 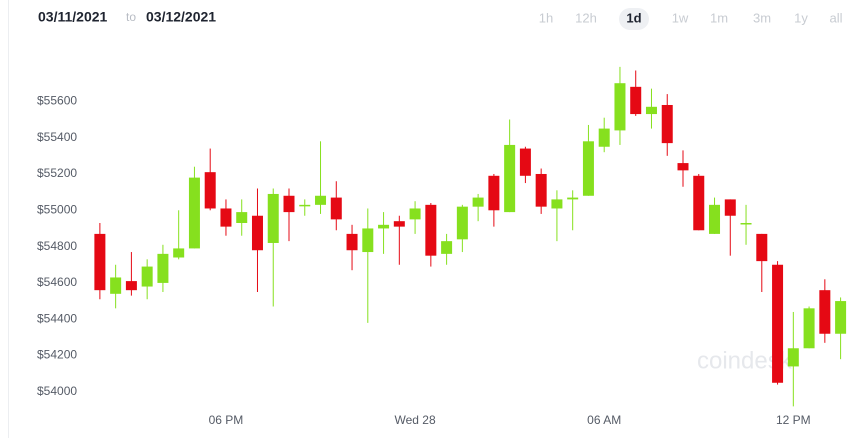 What do you see at coordinates (546, 17) in the screenshot?
I see `range-button: 1h` at bounding box center [546, 17].